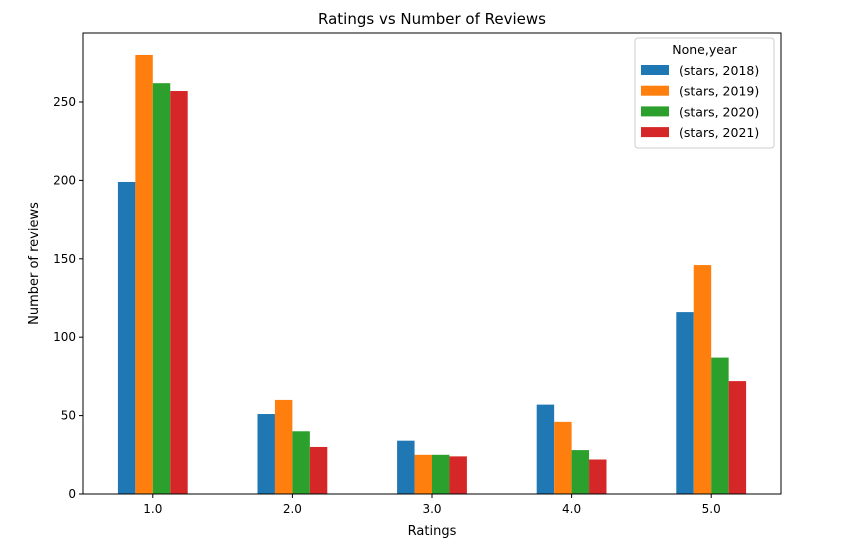 The image size is (847, 559). I want to click on x-tick-label: 3.0, so click(431, 509).